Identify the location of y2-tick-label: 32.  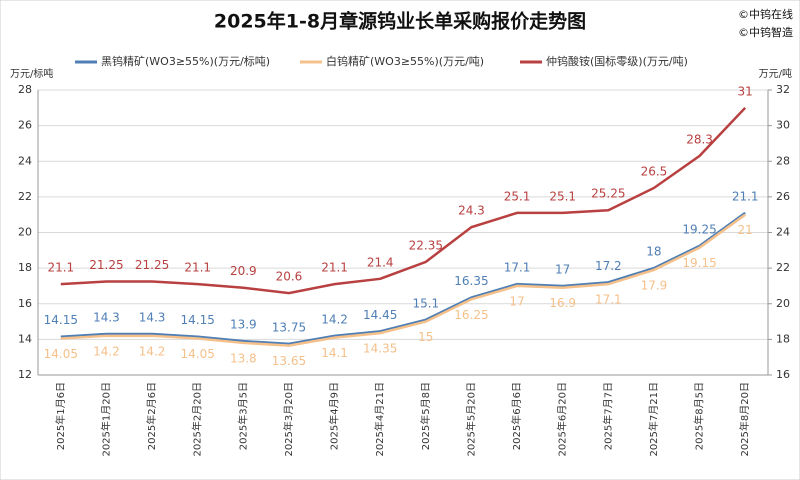
(783, 89).